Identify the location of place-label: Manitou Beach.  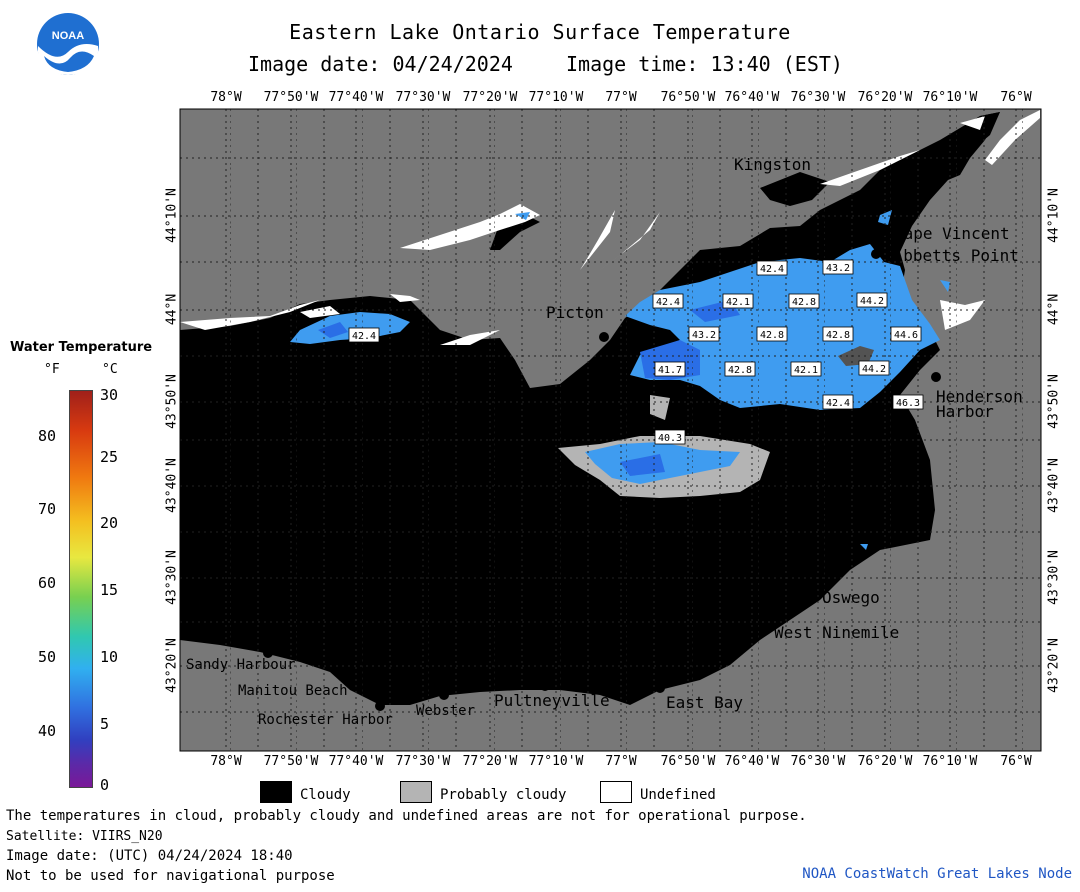
(293, 691).